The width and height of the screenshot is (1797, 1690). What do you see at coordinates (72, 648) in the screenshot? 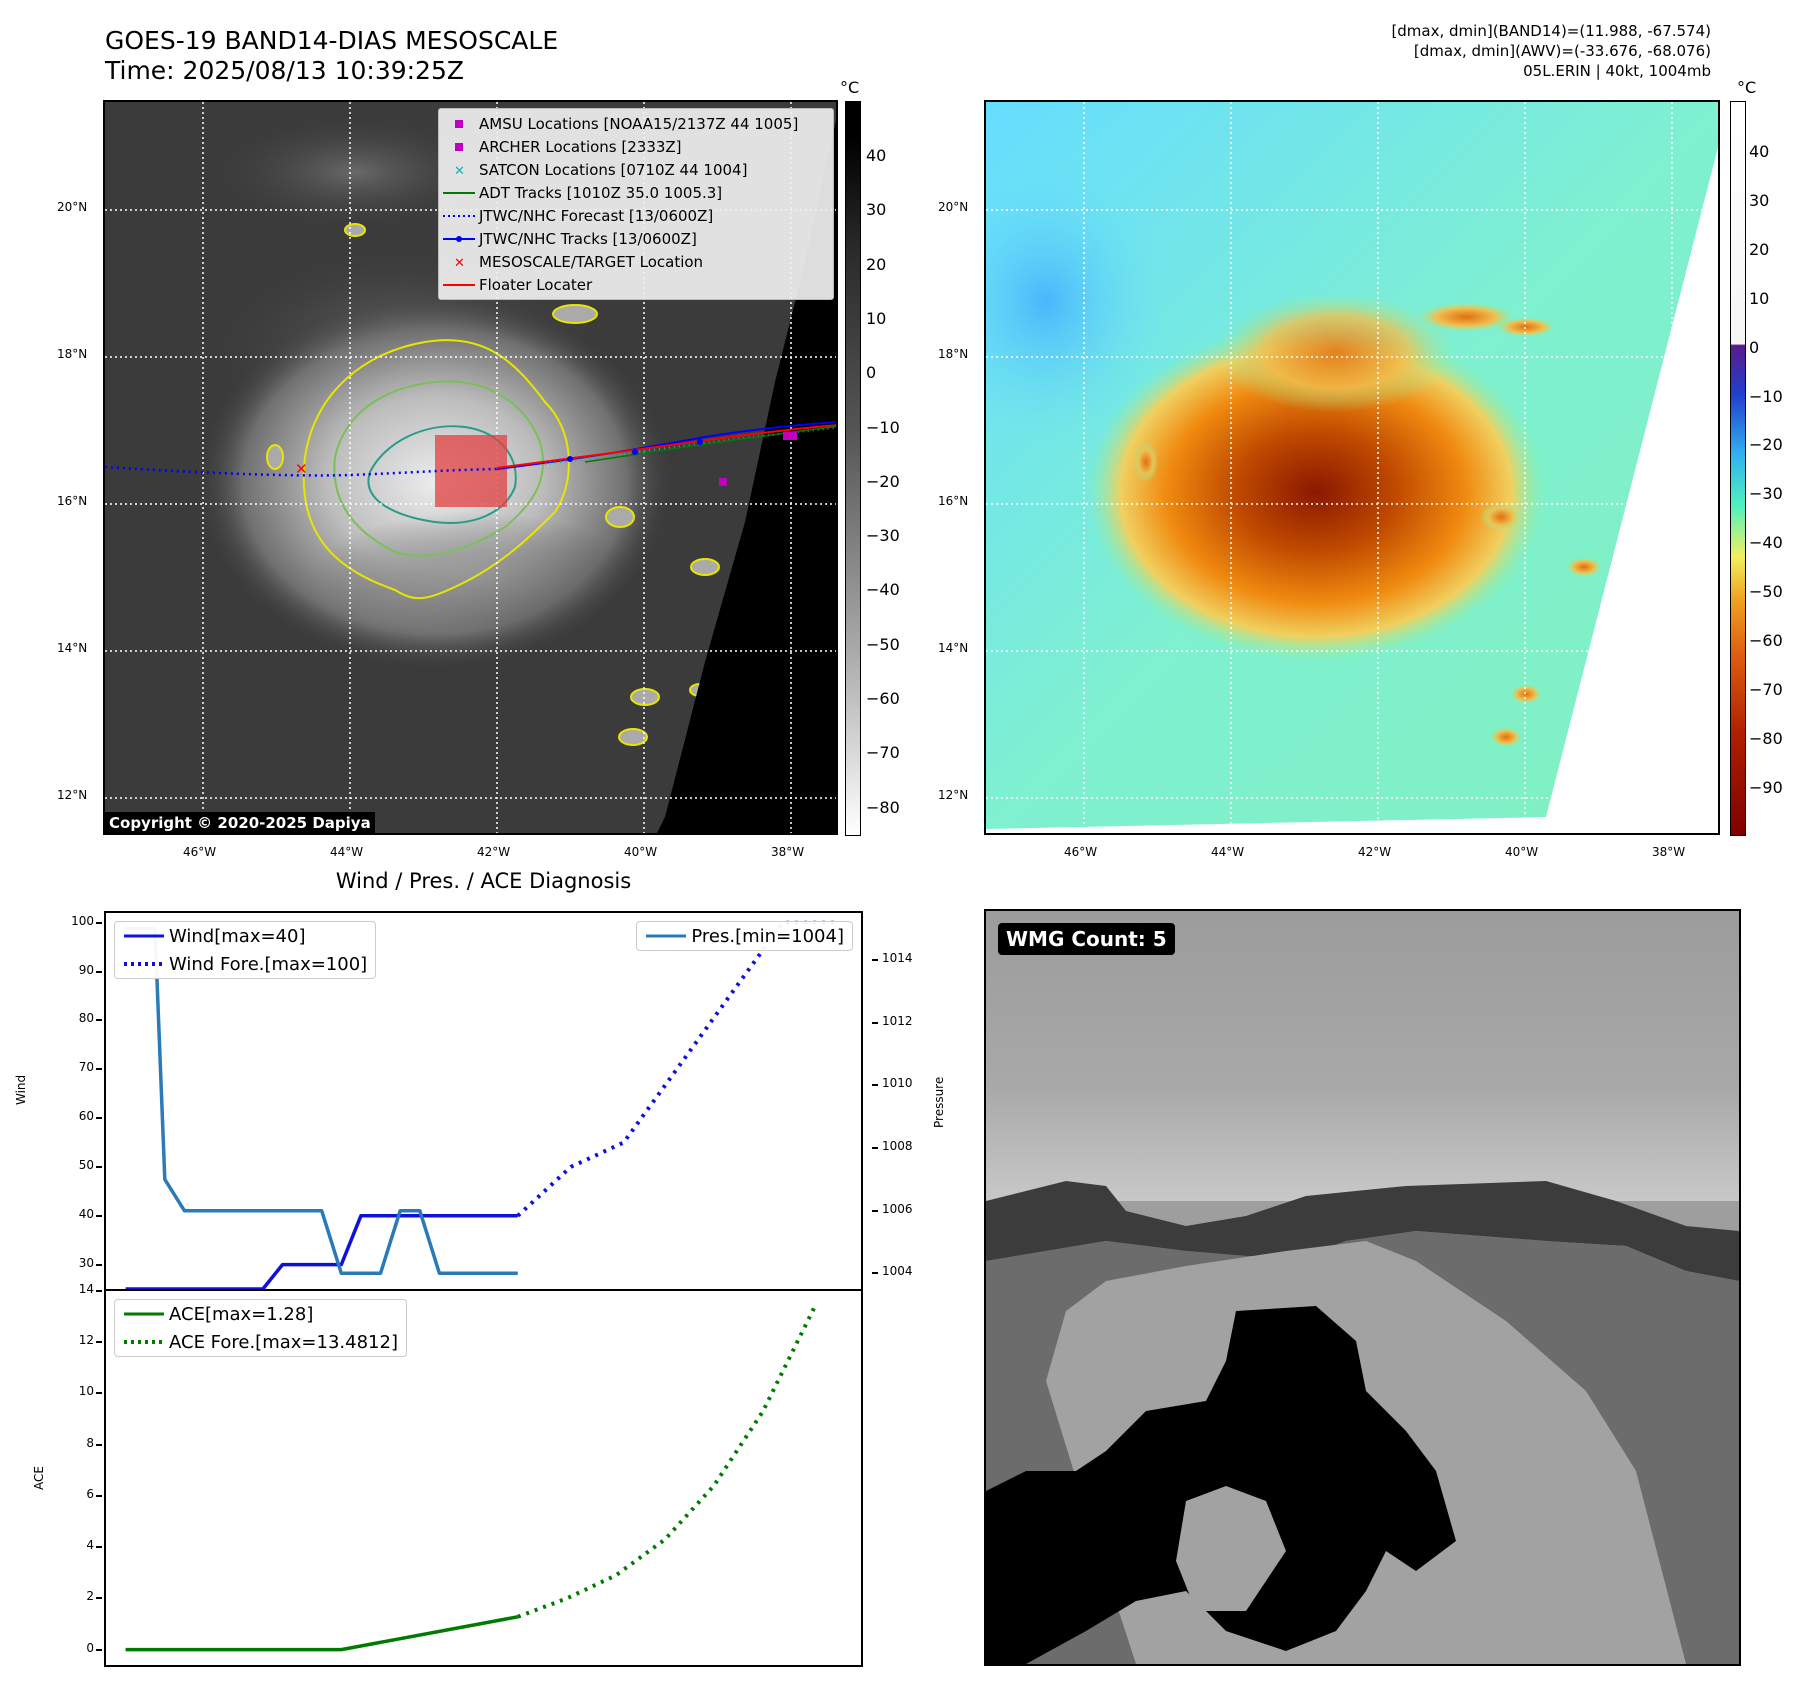
I see `ir-lat-label: 14°N` at bounding box center [72, 648].